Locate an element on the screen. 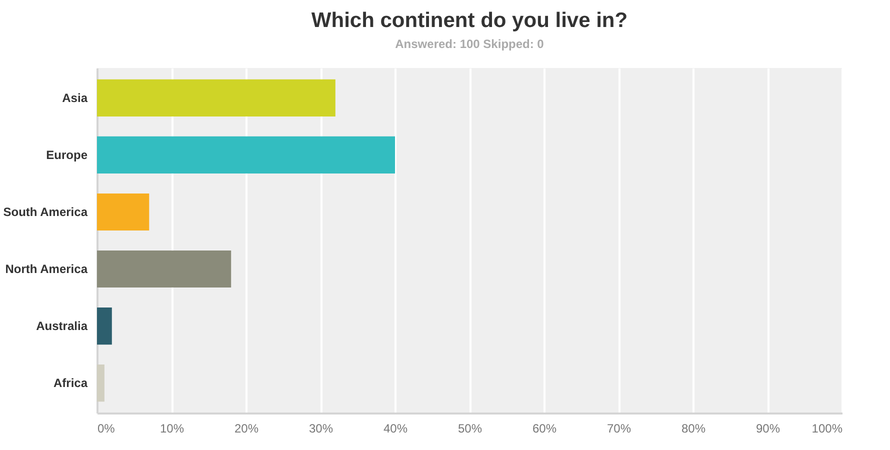 The width and height of the screenshot is (890, 450). x-tick-label: 80% is located at coordinates (693, 429).